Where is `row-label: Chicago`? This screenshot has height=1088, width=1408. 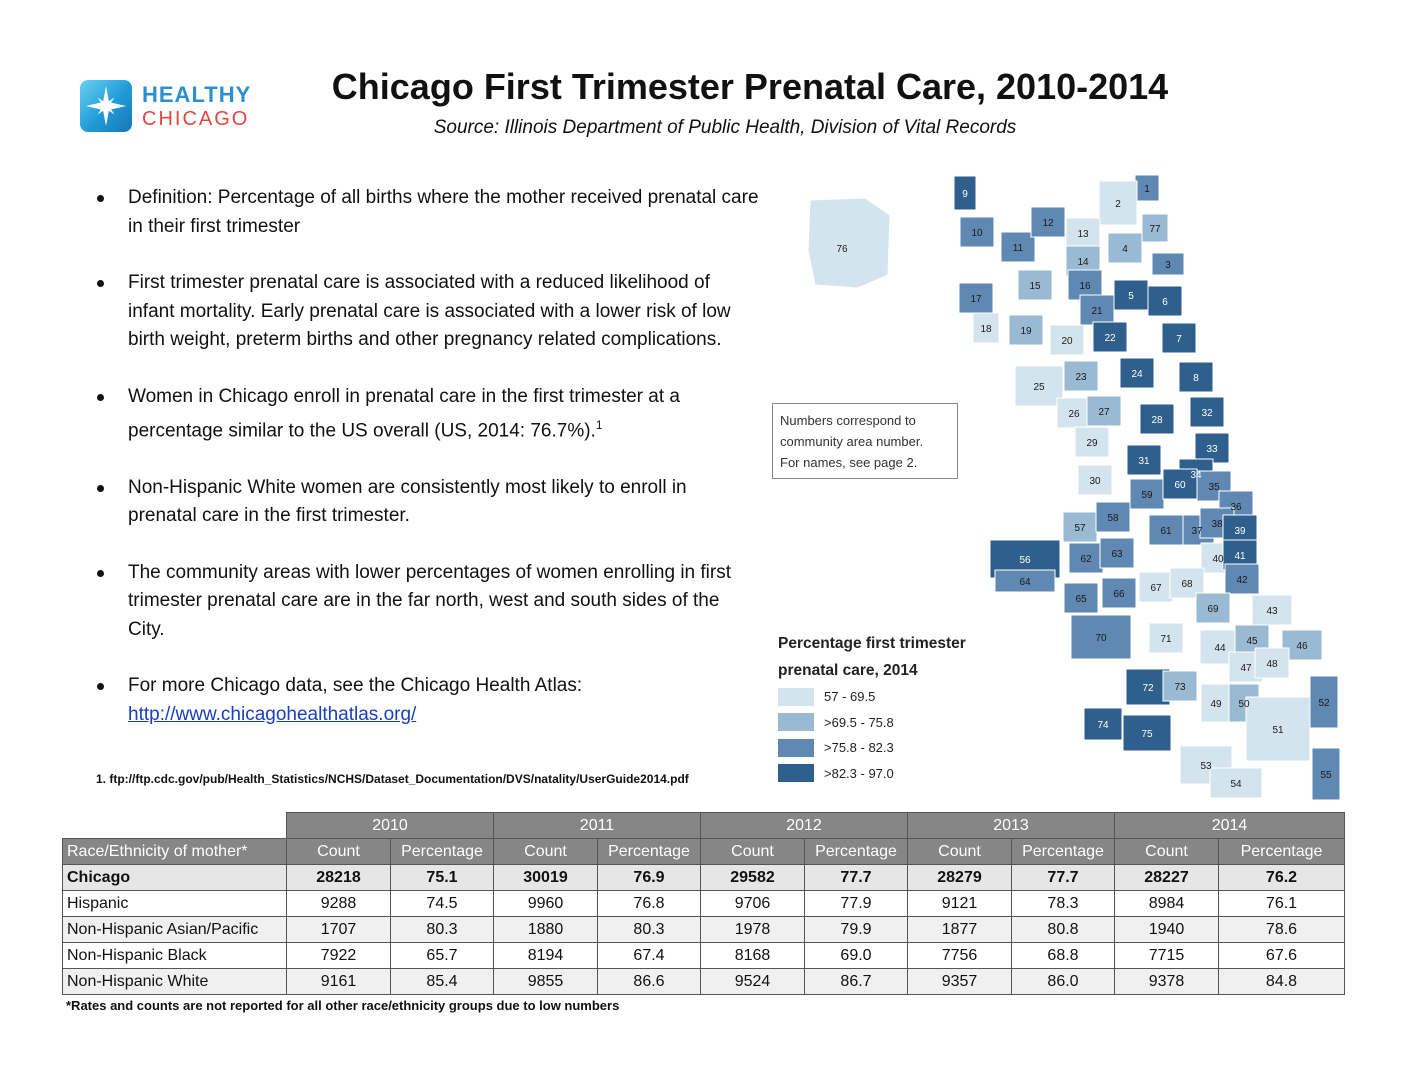 row-label: Chicago is located at coordinates (174, 877).